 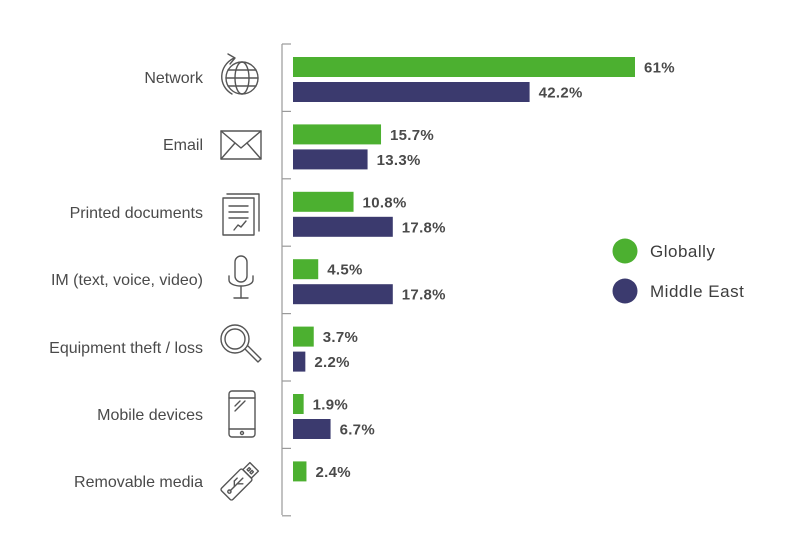 I want to click on value-label-globally-email: 15.7%, so click(x=412, y=135).